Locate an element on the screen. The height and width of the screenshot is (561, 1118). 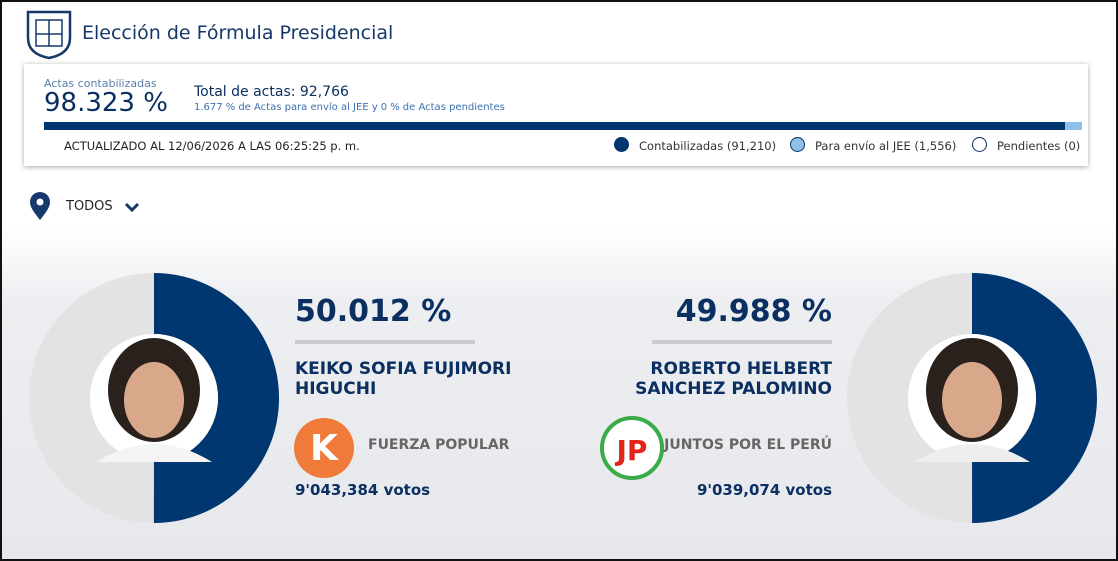
filter-label: TODOS is located at coordinates (89, 206).